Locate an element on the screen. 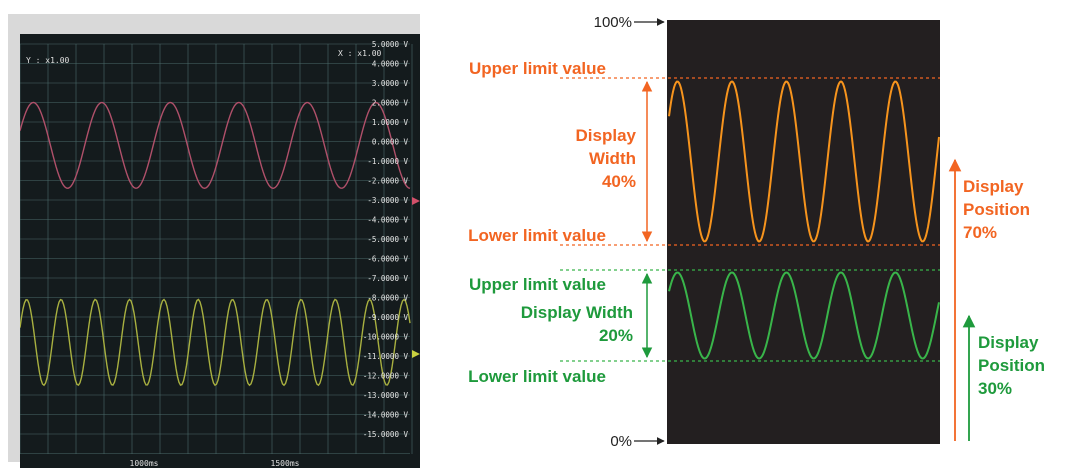 The width and height of the screenshot is (1068, 474). channel-1-waveform is located at coordinates (215, 145).